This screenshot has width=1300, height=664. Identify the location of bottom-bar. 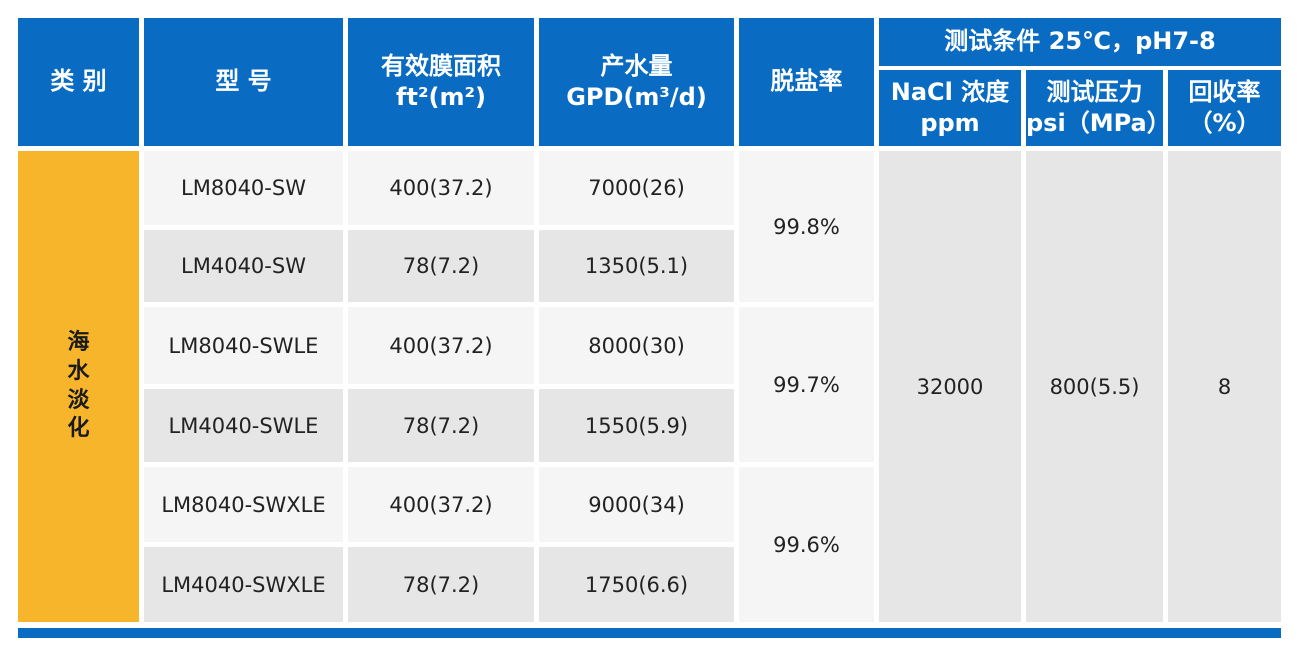
(649, 633).